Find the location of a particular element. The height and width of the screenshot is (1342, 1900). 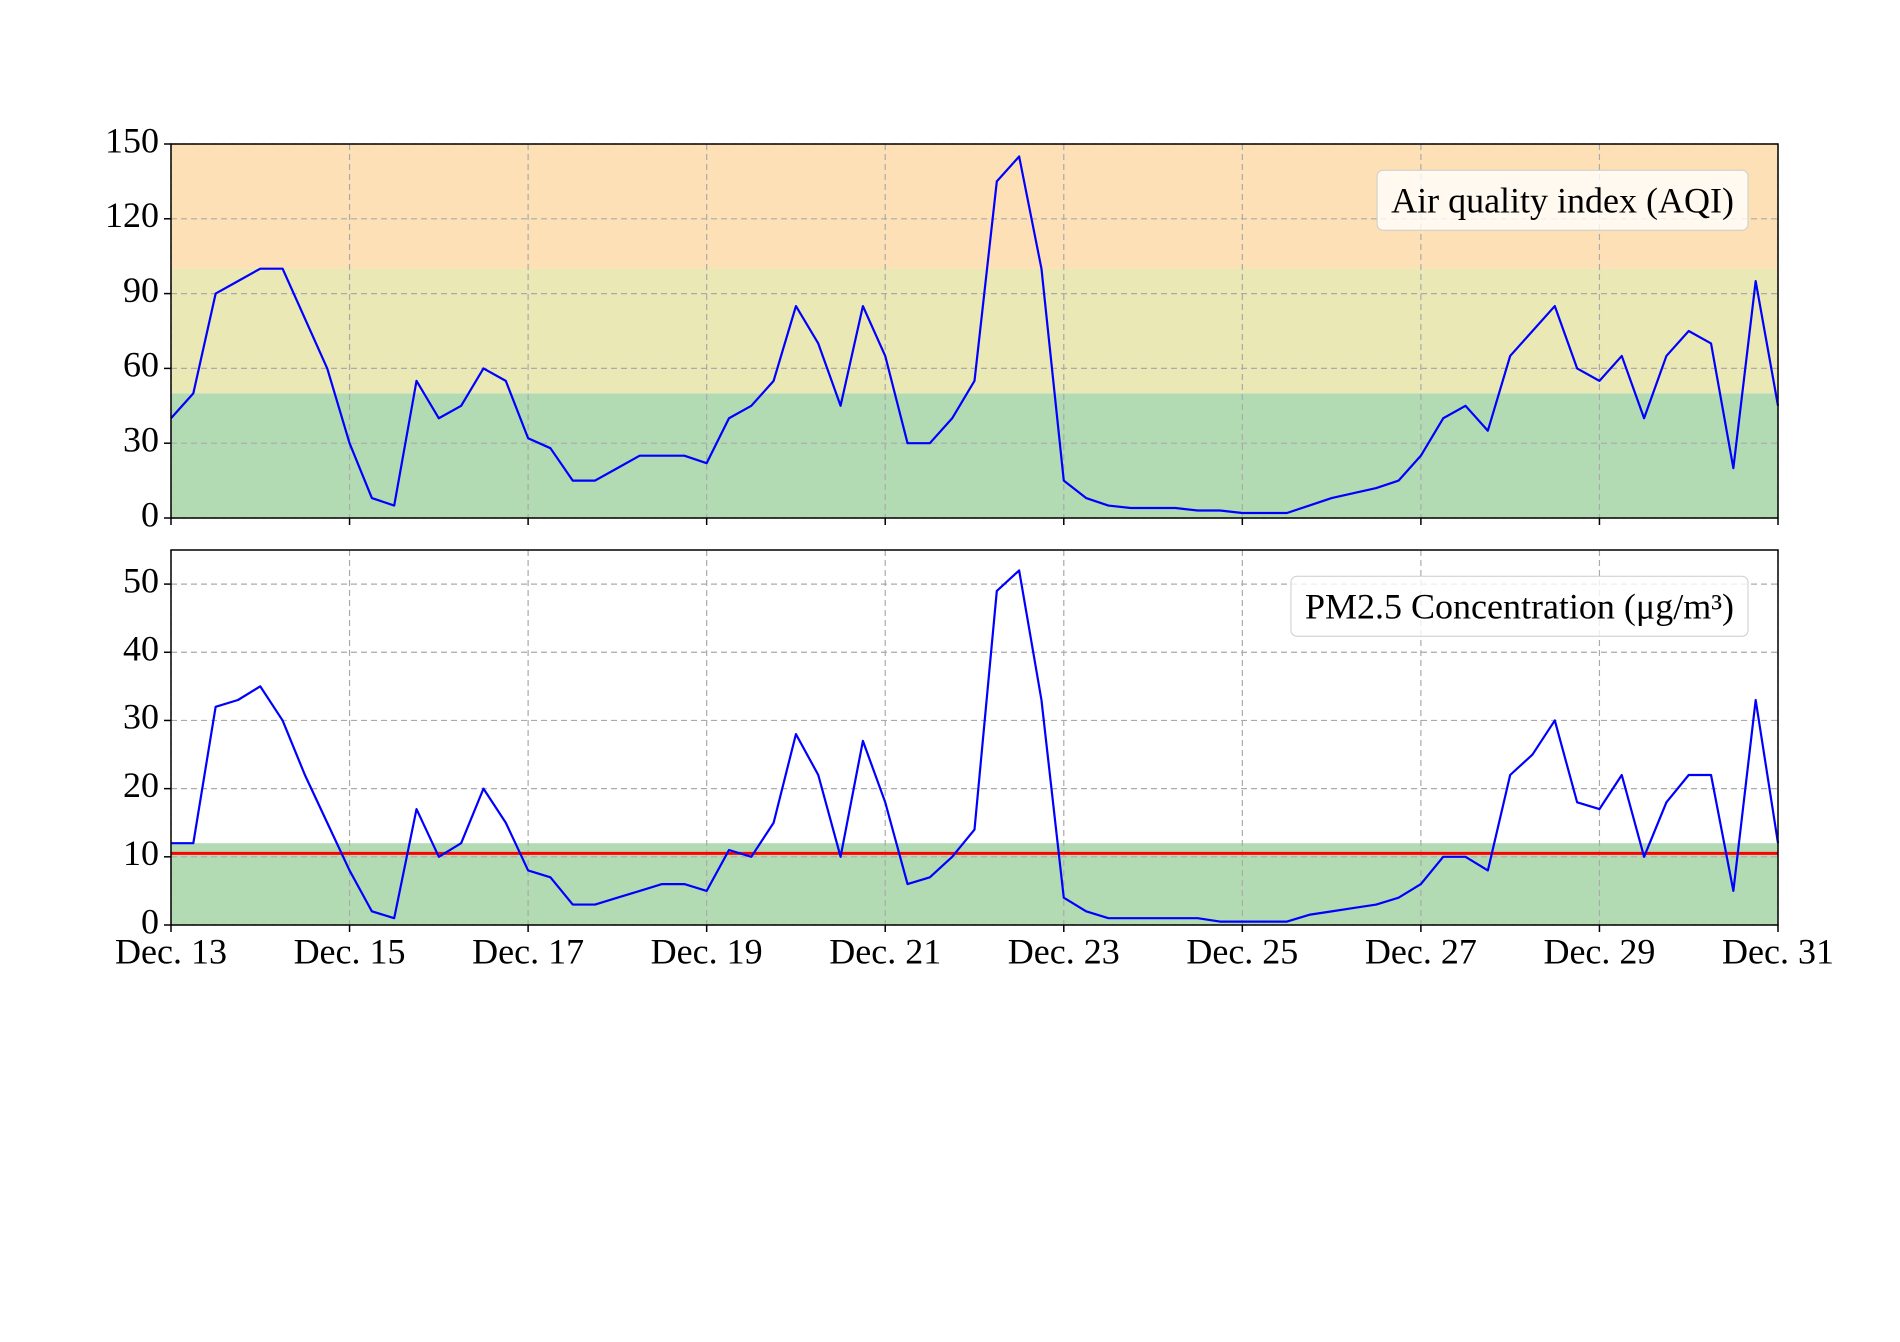

x-tick-label: Dec. 29 is located at coordinates (1599, 951).